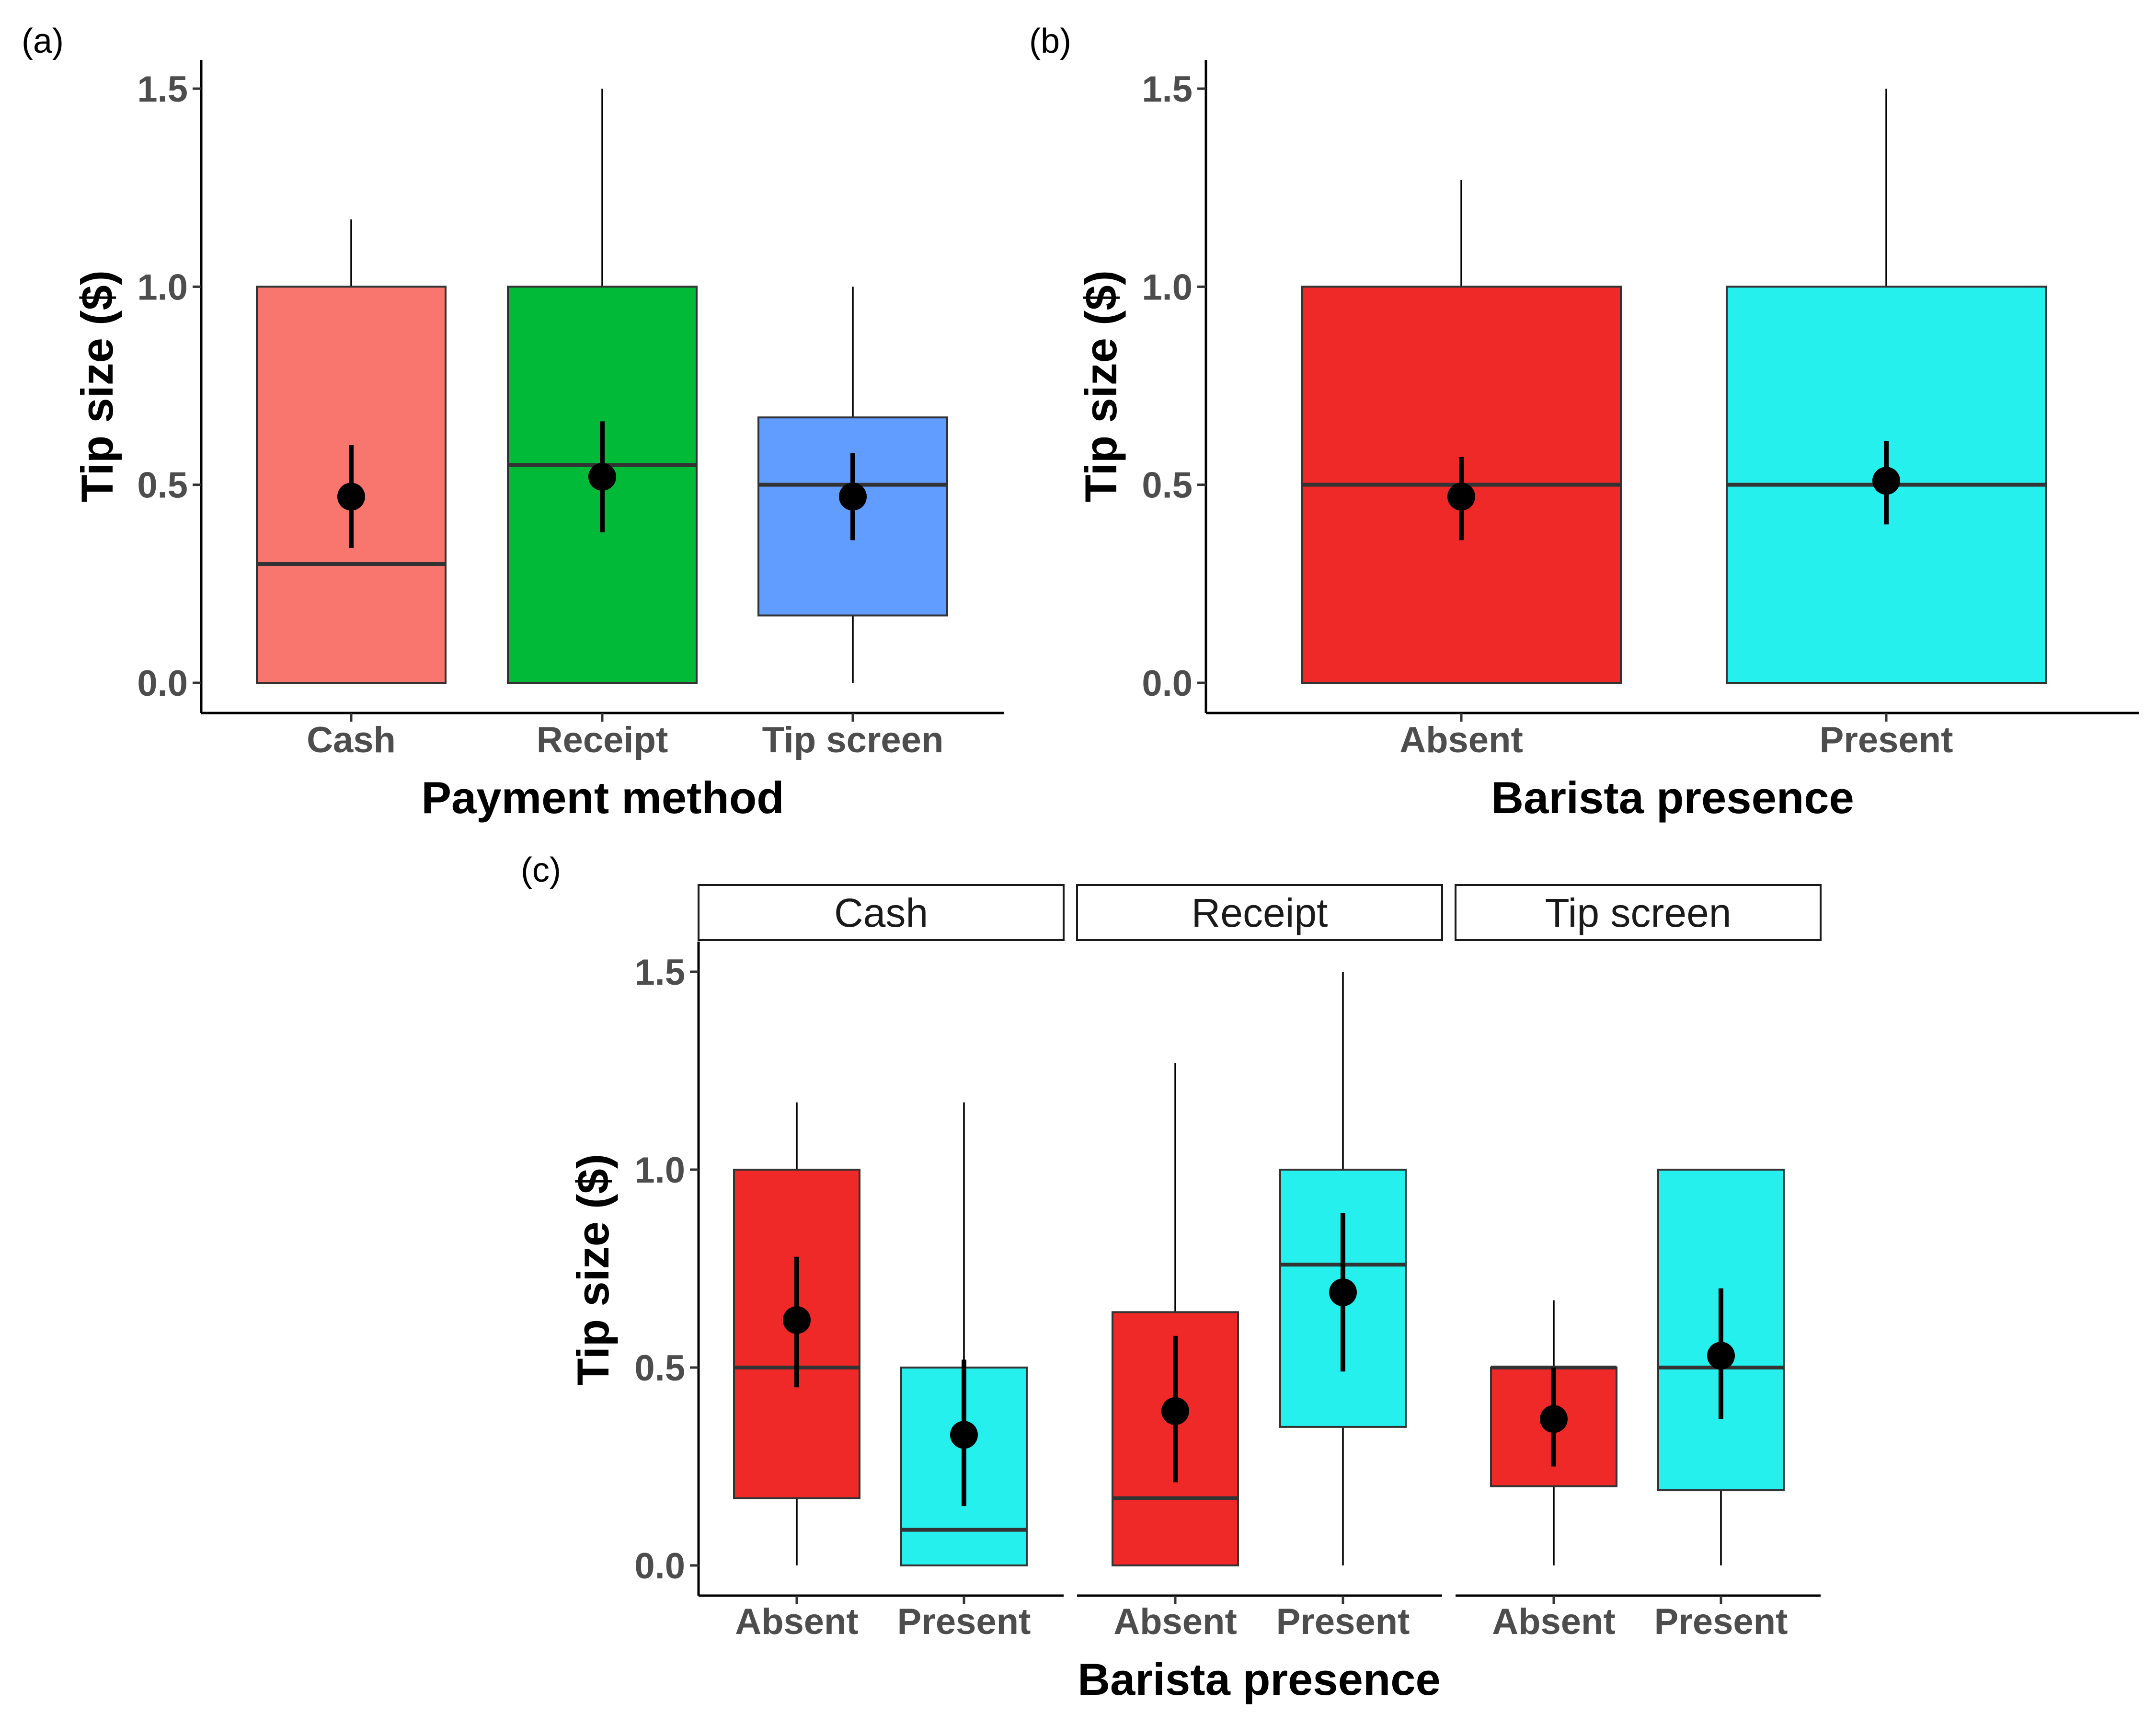 The width and height of the screenshot is (2156, 1725). I want to click on strip-cash, so click(881, 912).